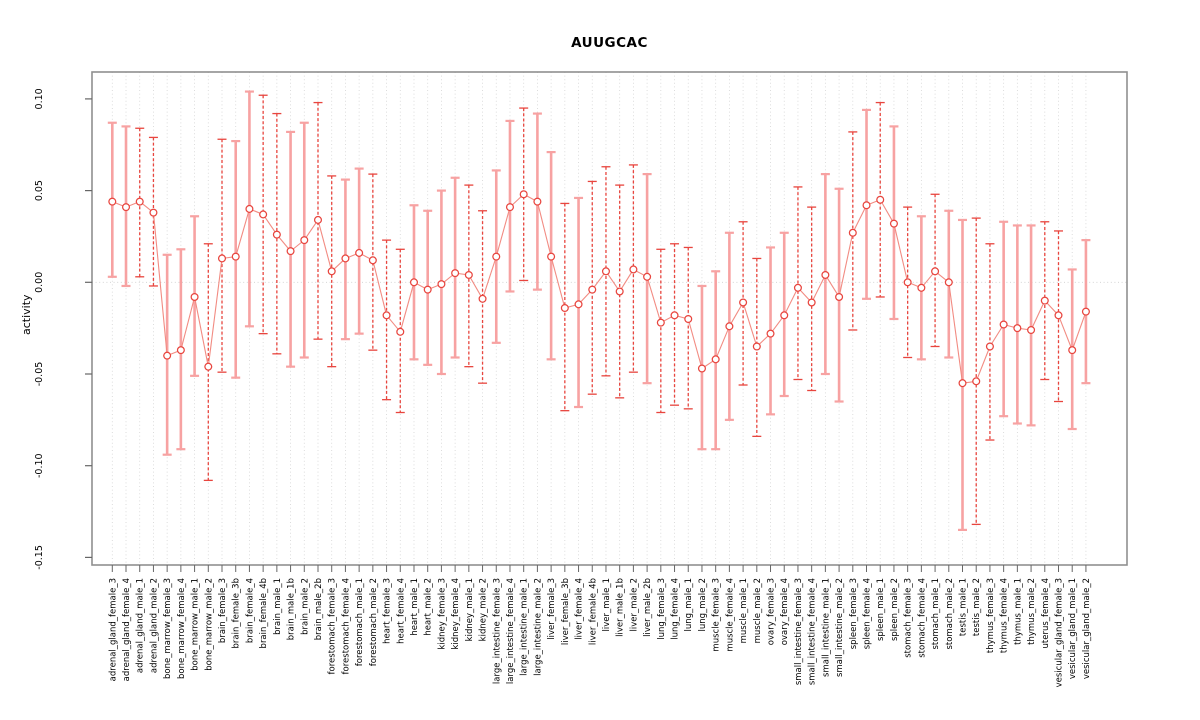 This screenshot has height=720, width=1200. I want to click on x-tick-label: spleen_male_2, so click(895, 609).